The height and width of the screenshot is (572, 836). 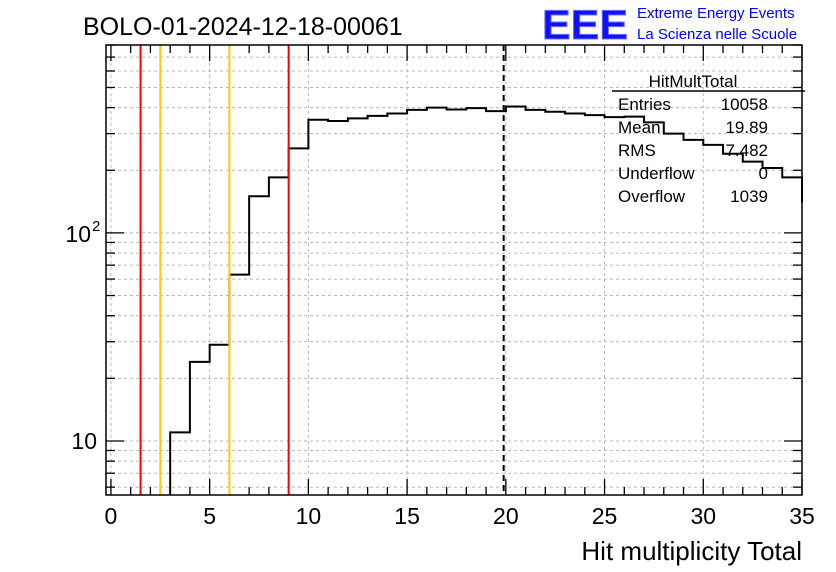 What do you see at coordinates (644, 104) in the screenshot?
I see `stats-label: Entries` at bounding box center [644, 104].